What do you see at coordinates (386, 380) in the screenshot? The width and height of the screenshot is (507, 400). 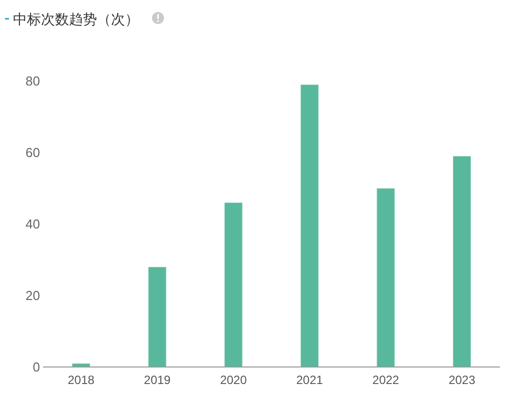 I see `x-tick-label: 2022` at bounding box center [386, 380].